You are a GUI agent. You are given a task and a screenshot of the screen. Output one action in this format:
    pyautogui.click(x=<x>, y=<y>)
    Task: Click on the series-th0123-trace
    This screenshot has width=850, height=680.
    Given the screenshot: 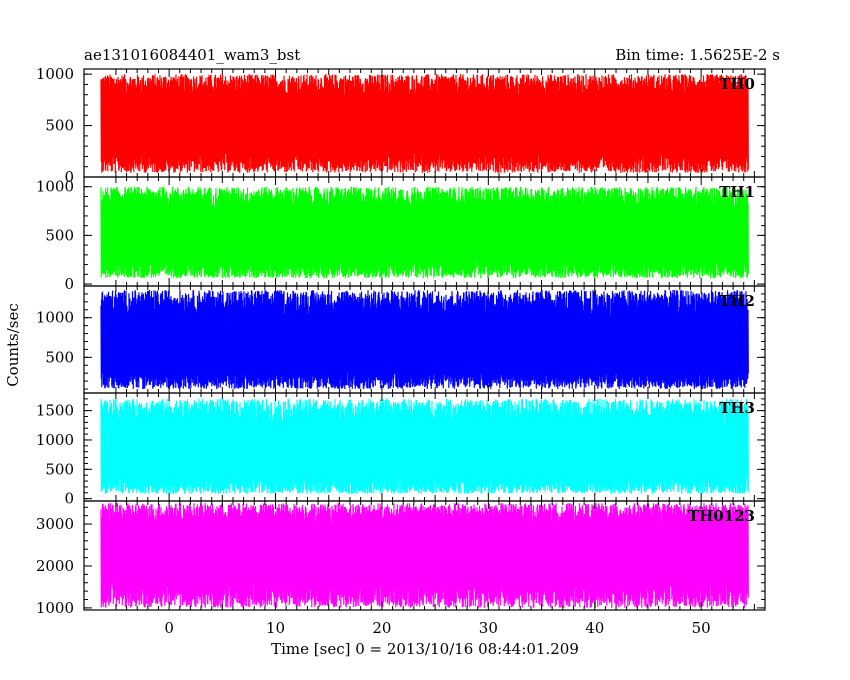 What is the action you would take?
    pyautogui.click(x=424, y=555)
    